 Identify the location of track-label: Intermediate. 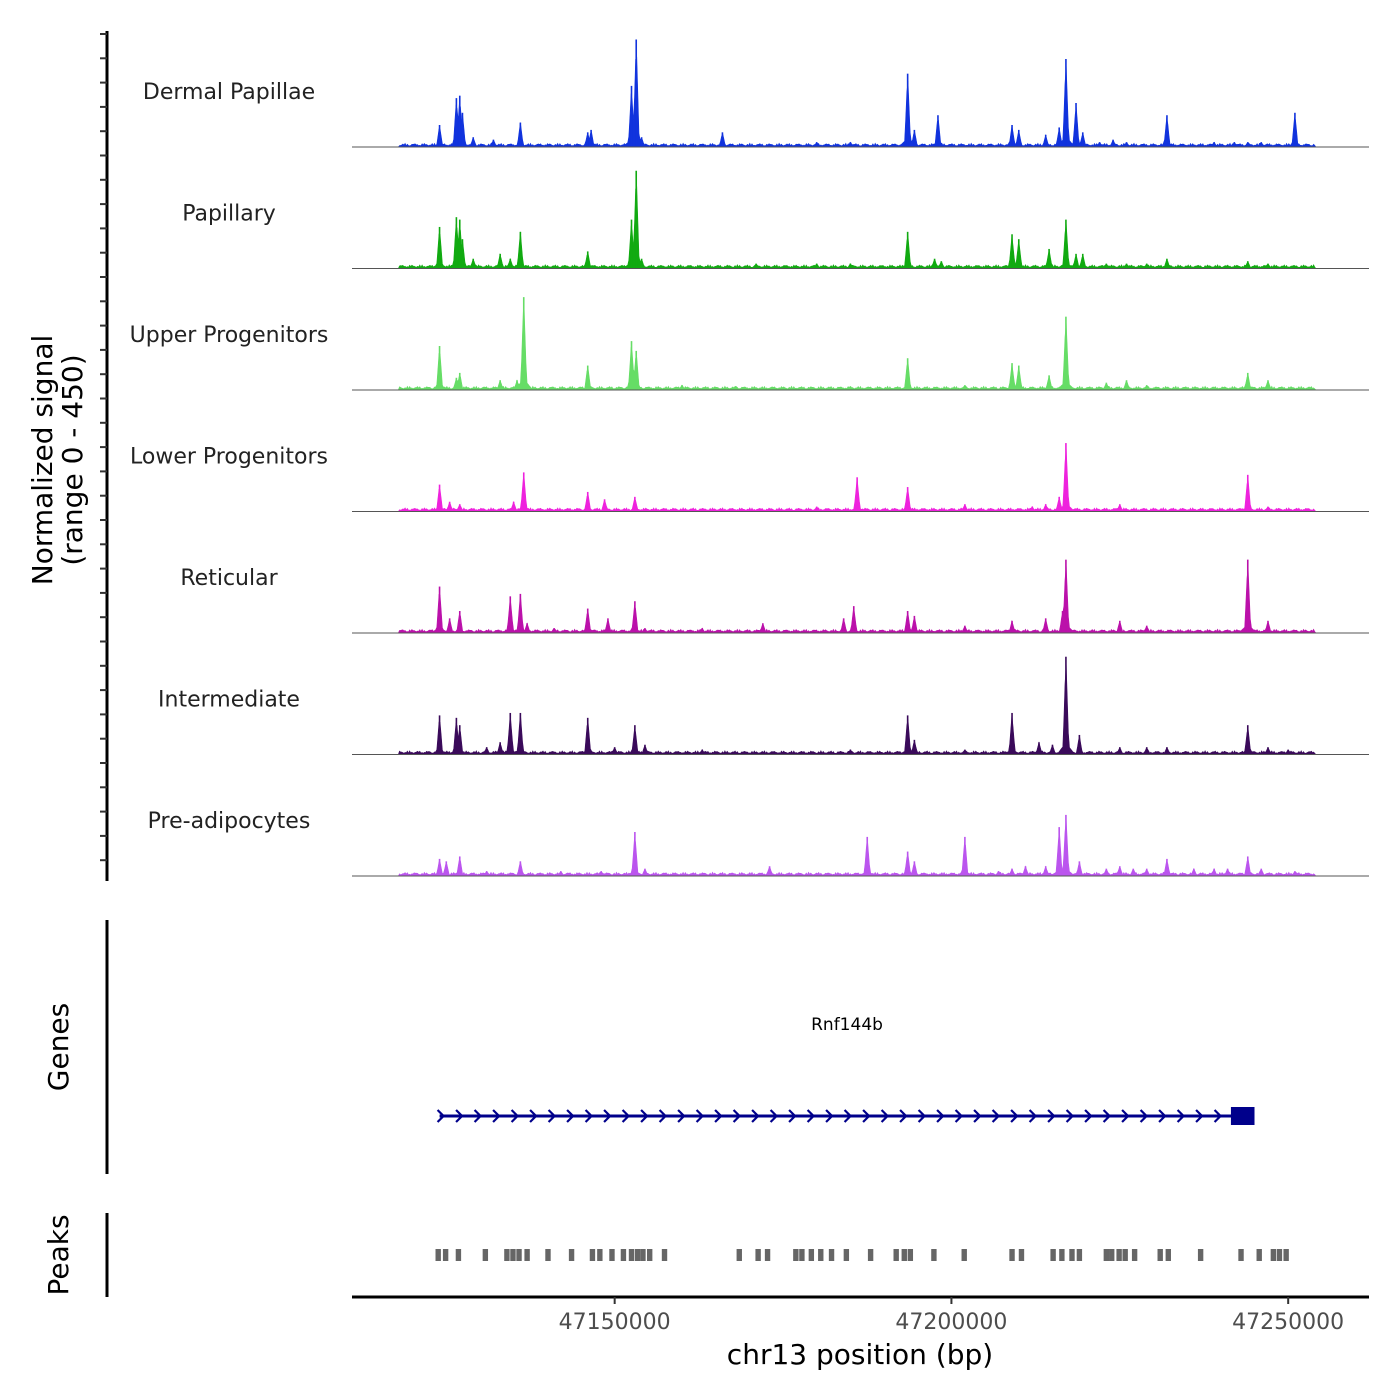
(229, 700).